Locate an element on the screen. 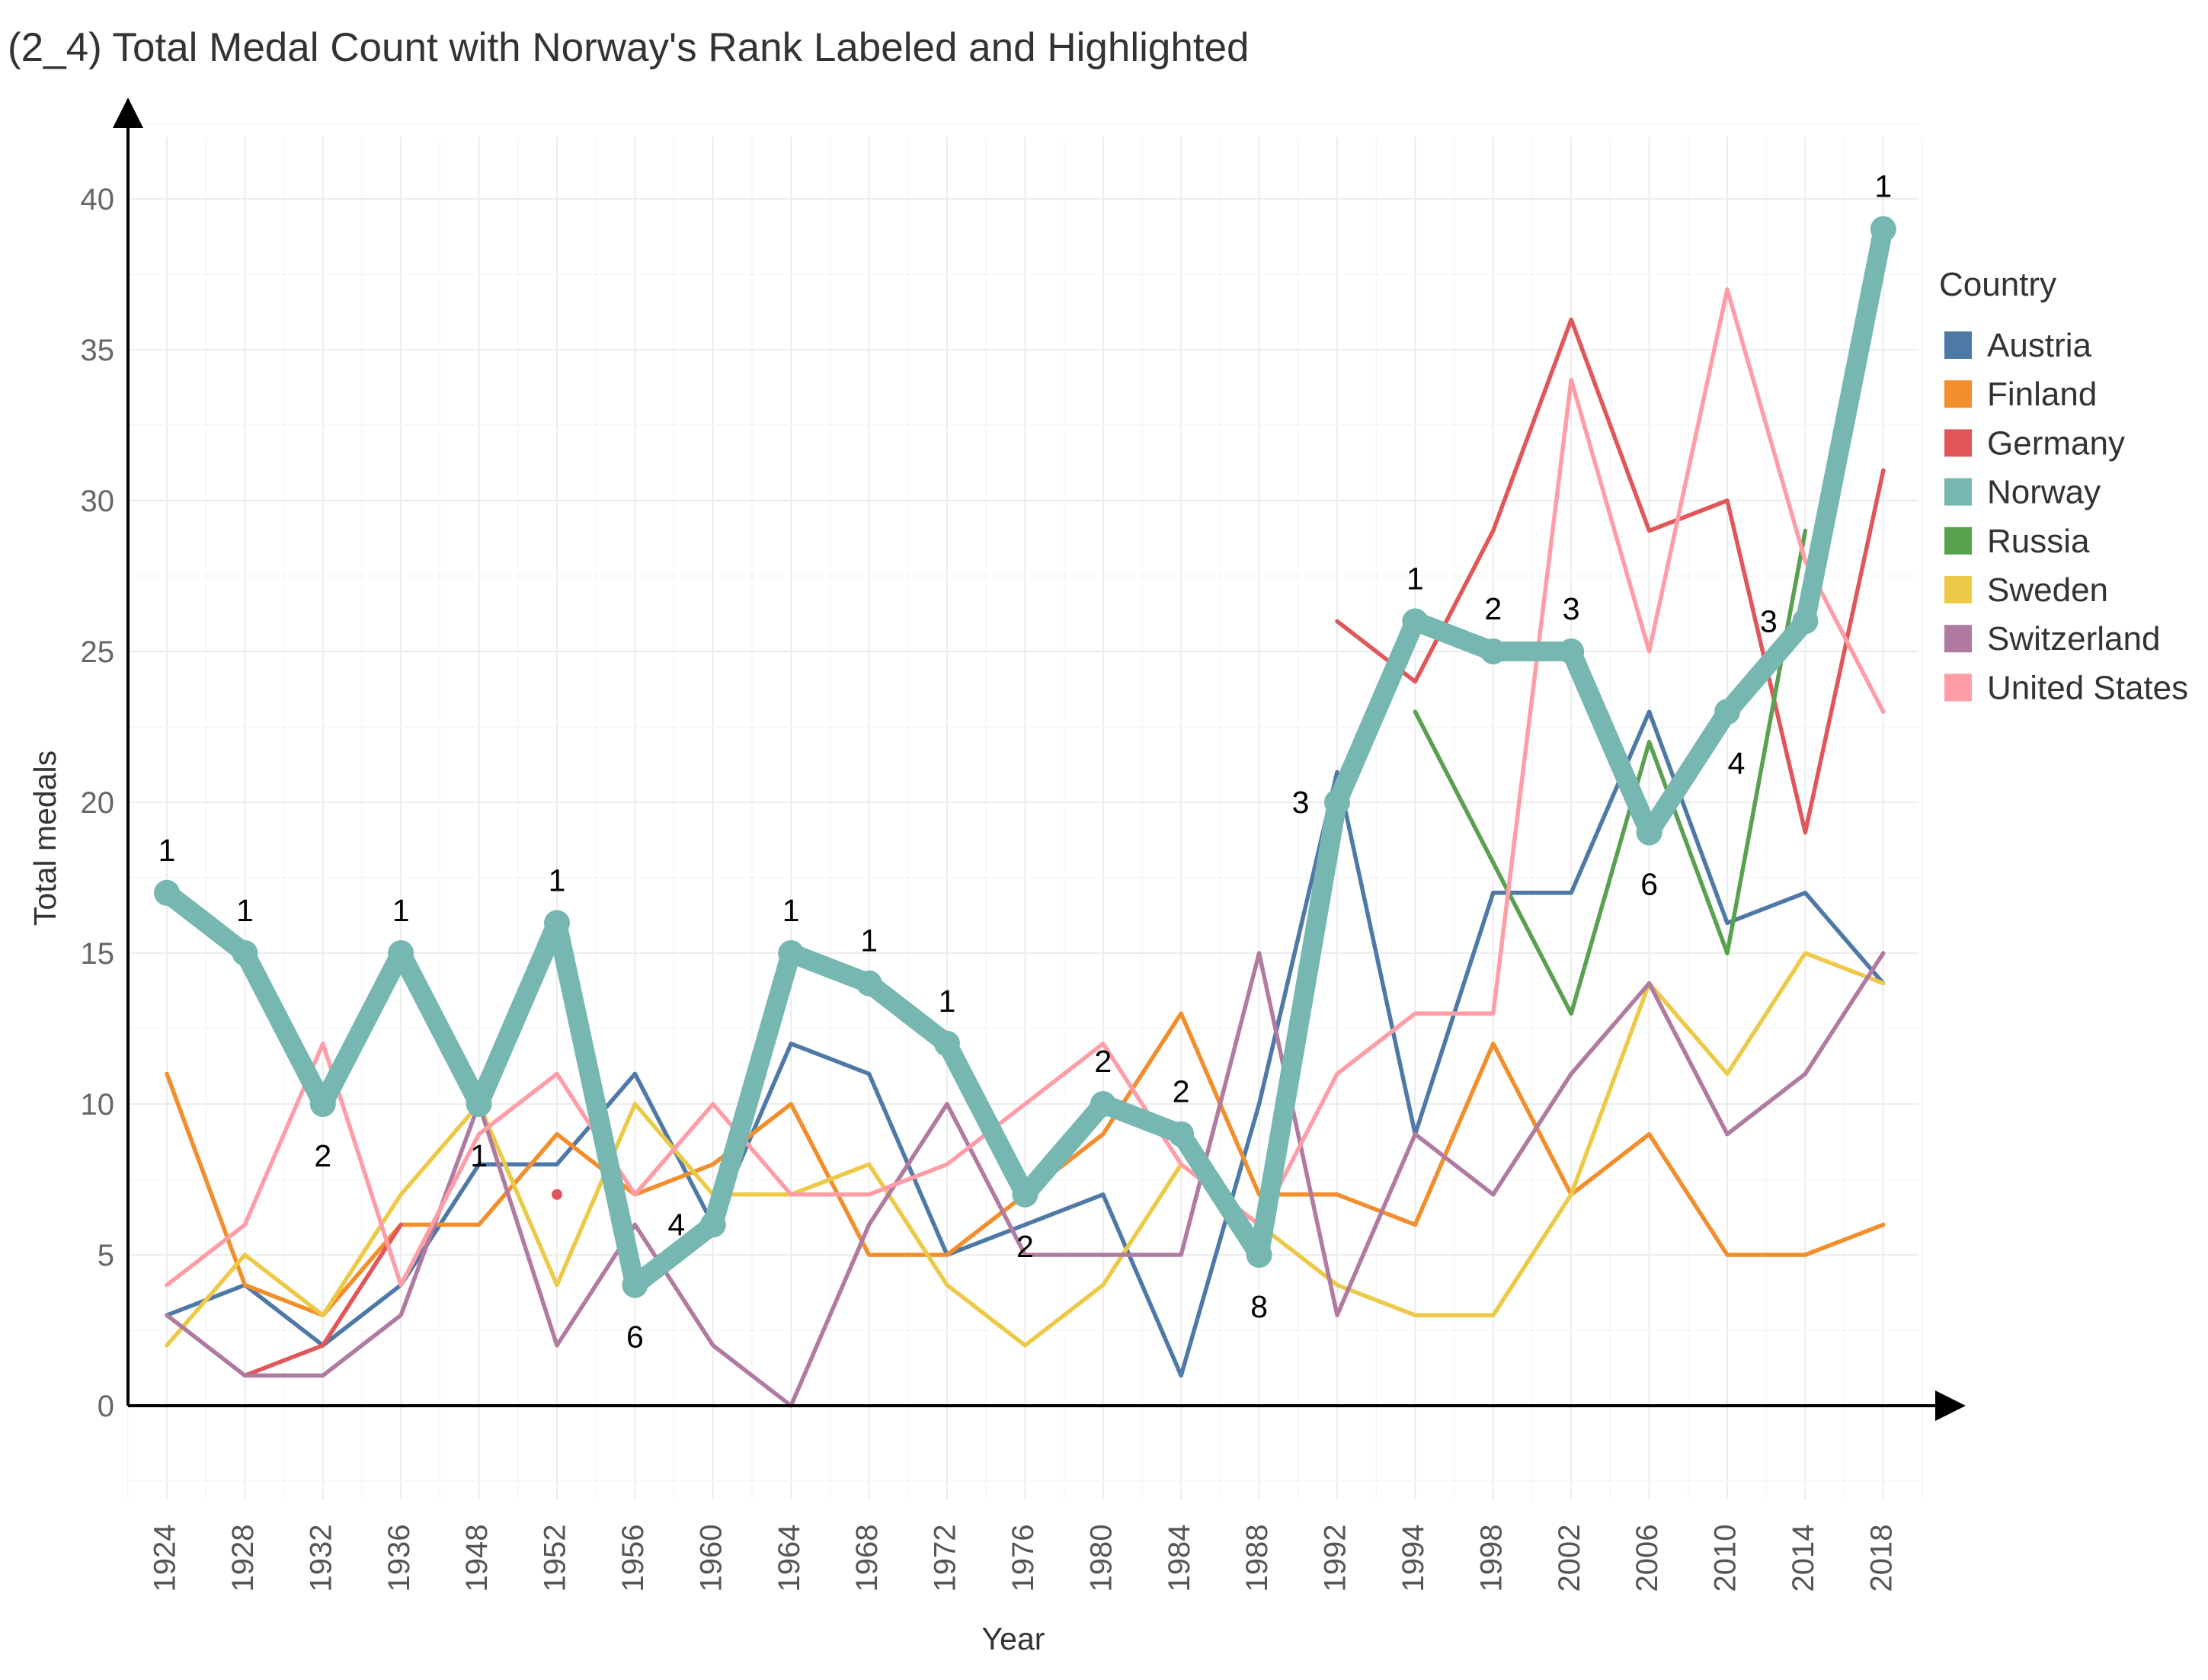 The height and width of the screenshot is (1680, 2208). x-tick-label: 1988 is located at coordinates (1257, 1558).